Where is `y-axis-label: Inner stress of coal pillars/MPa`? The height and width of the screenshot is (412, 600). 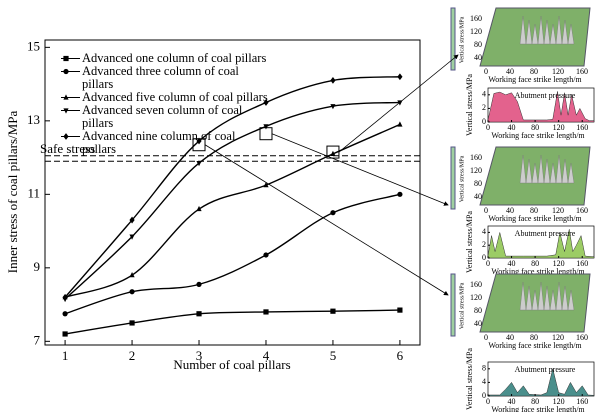
y-axis-label: Inner stress of coal pillars/MPa is located at coordinates (12, 192).